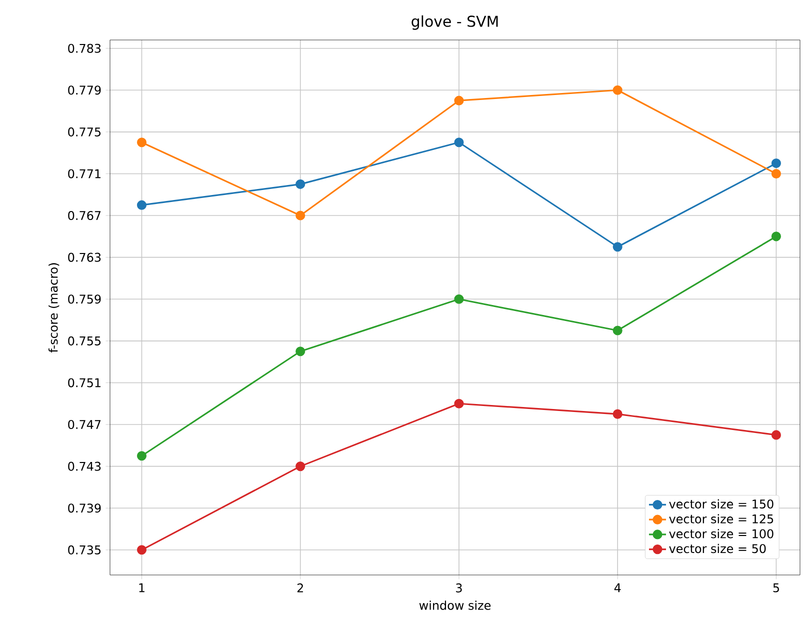 The height and width of the screenshot is (631, 805). Describe the element at coordinates (84, 425) in the screenshot. I see `y-tick-label: 0.747` at that location.